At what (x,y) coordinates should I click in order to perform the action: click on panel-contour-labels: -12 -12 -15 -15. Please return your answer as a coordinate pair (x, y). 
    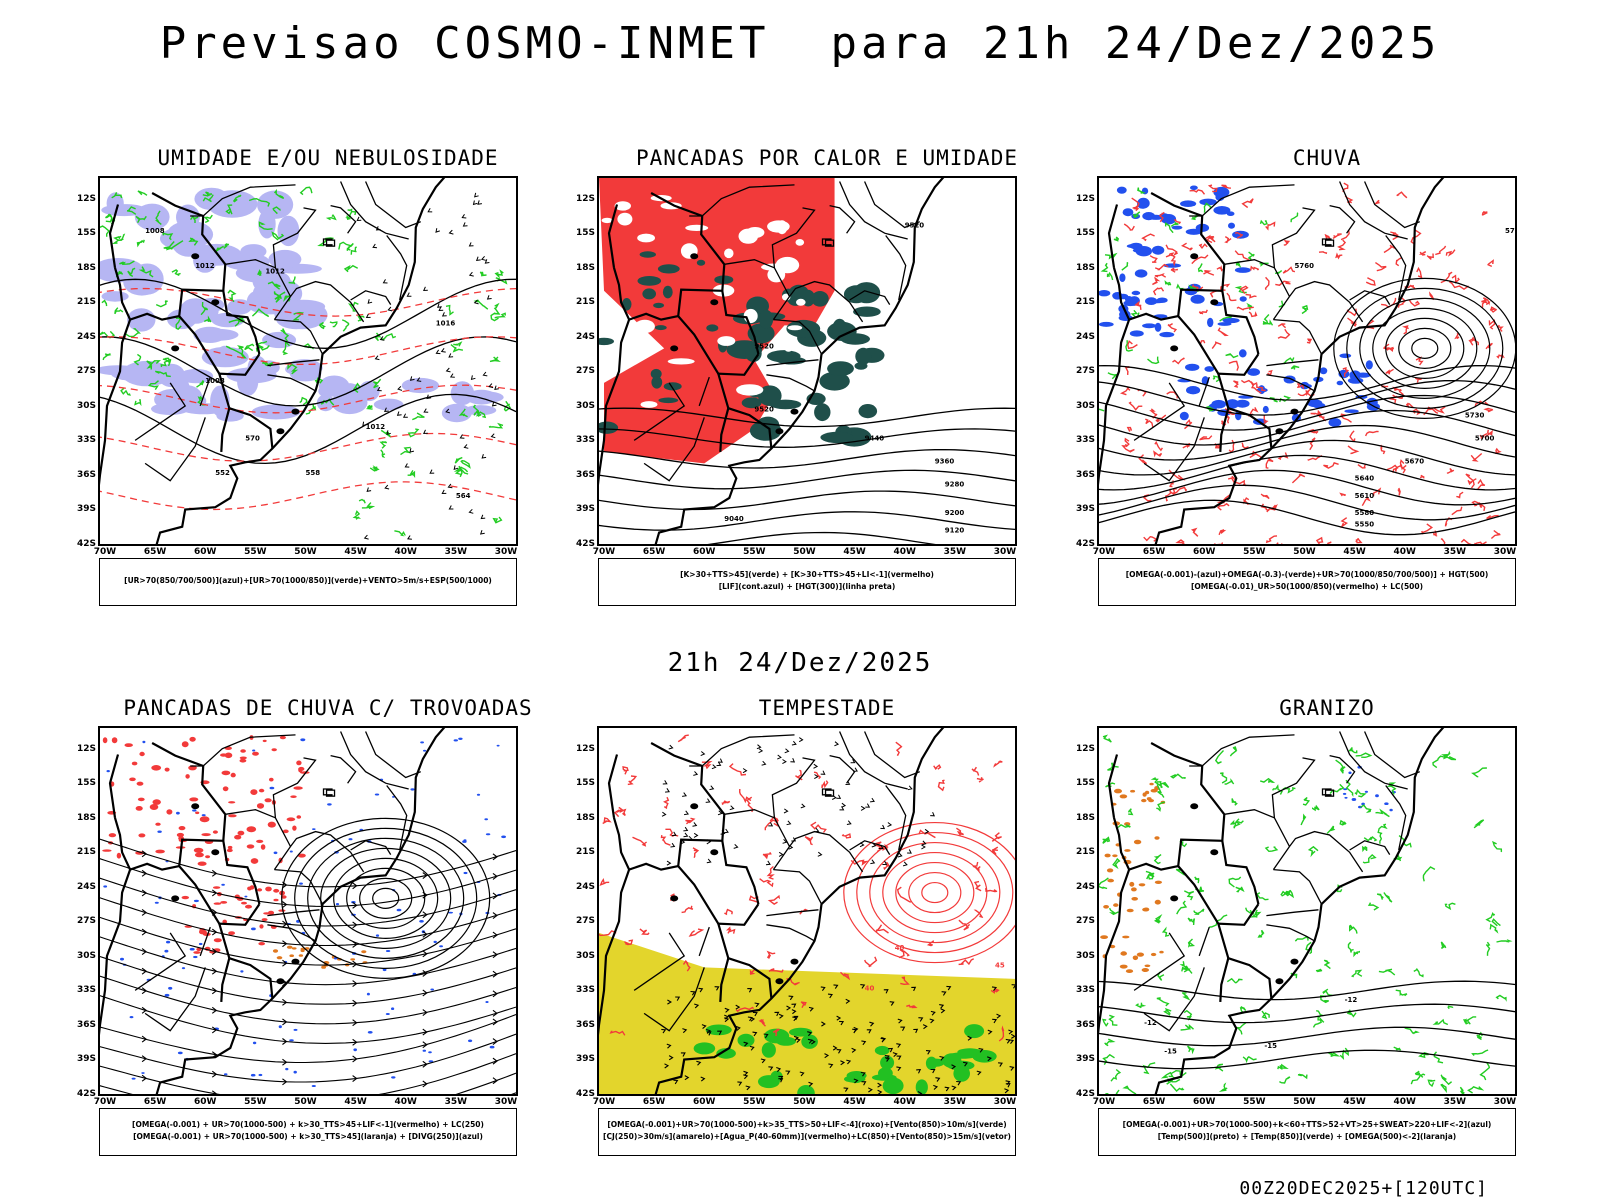
    Looking at the image, I should click on (1250, 1026).